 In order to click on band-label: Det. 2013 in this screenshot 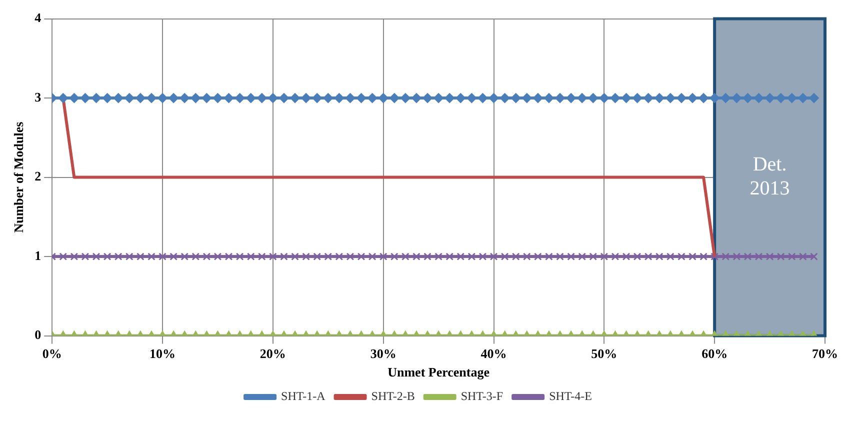, I will do `click(770, 177)`.